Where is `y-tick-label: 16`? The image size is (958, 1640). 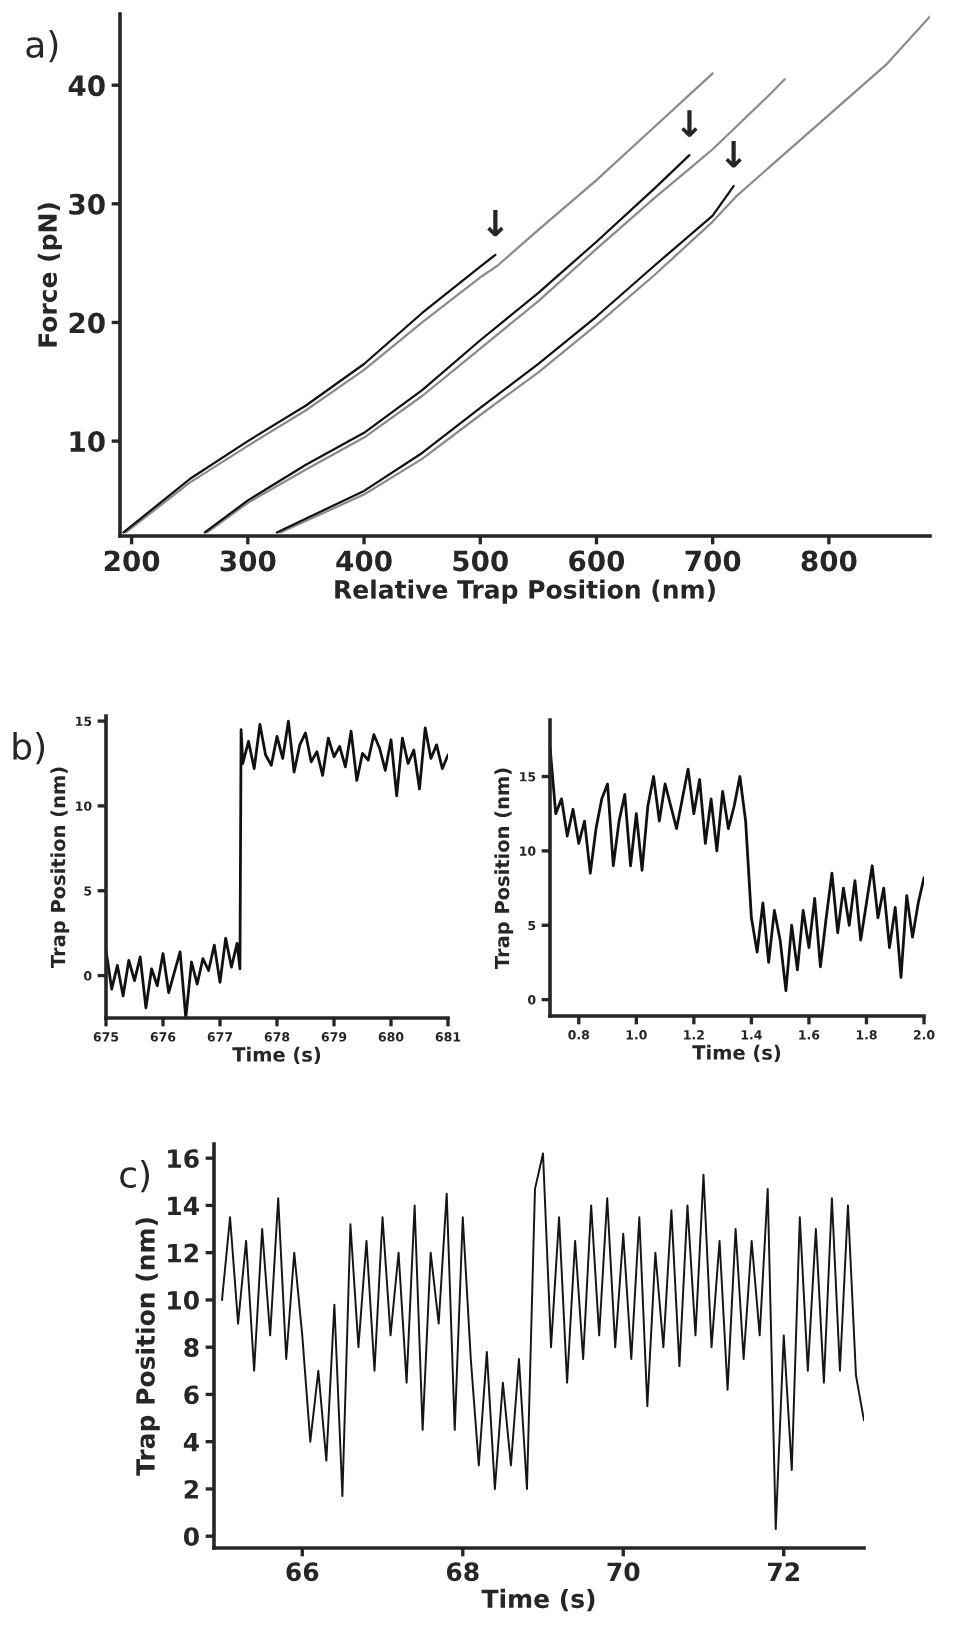
y-tick-label: 16 is located at coordinates (183, 1159).